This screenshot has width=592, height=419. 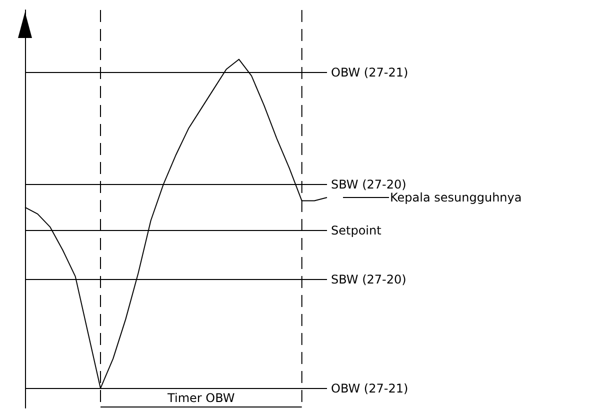 What do you see at coordinates (456, 197) in the screenshot?
I see `text: Kepala sesungguhnya` at bounding box center [456, 197].